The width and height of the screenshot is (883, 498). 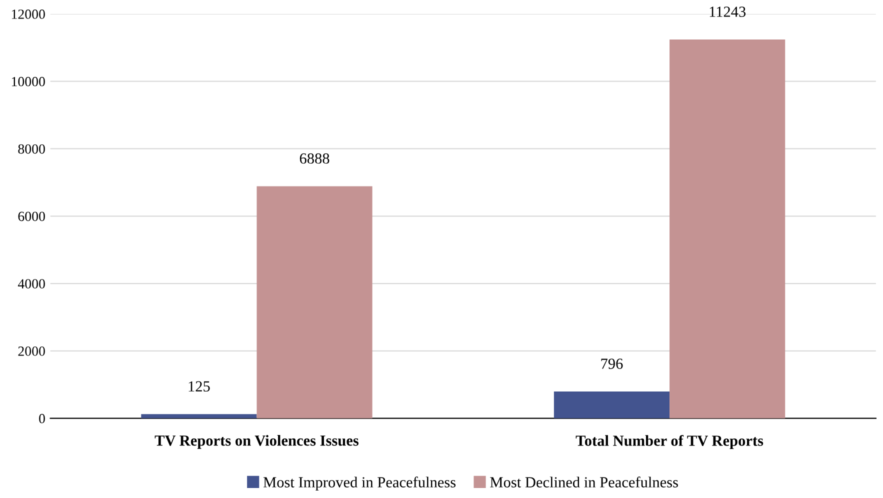 What do you see at coordinates (584, 482) in the screenshot?
I see `legend-label: Most Declined in Peacefulness` at bounding box center [584, 482].